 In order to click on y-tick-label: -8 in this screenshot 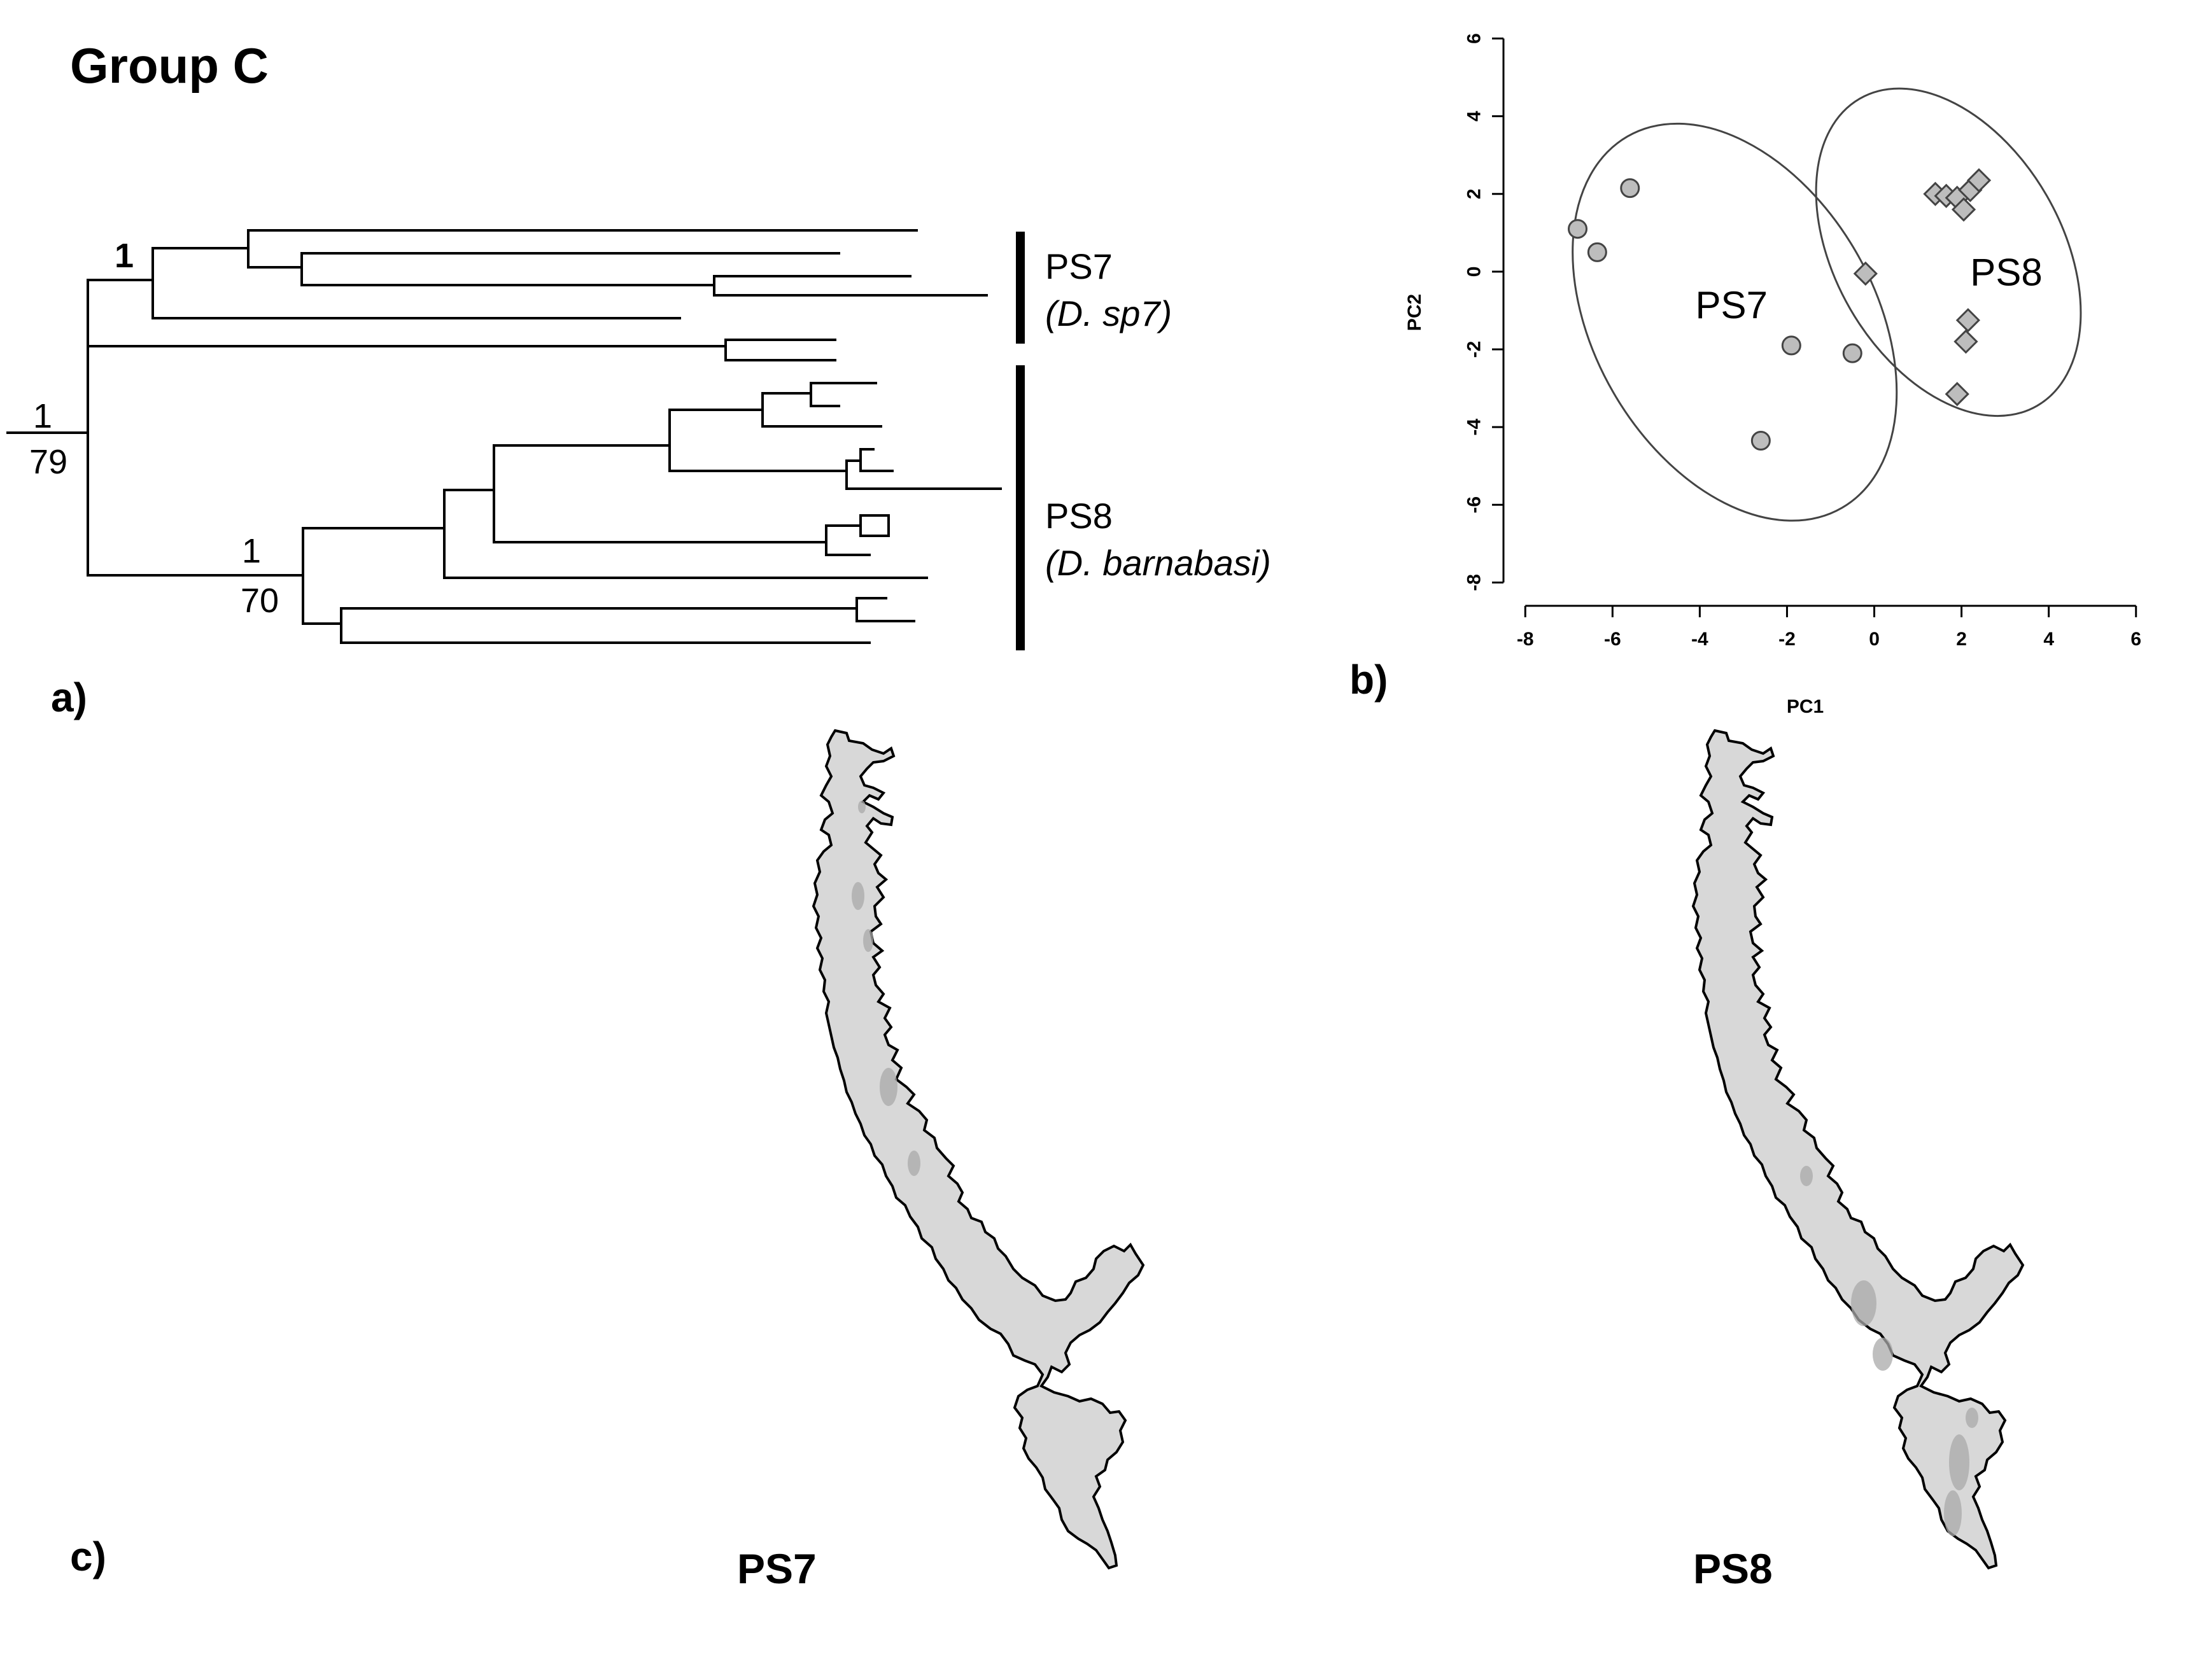, I will do `click(1474, 582)`.